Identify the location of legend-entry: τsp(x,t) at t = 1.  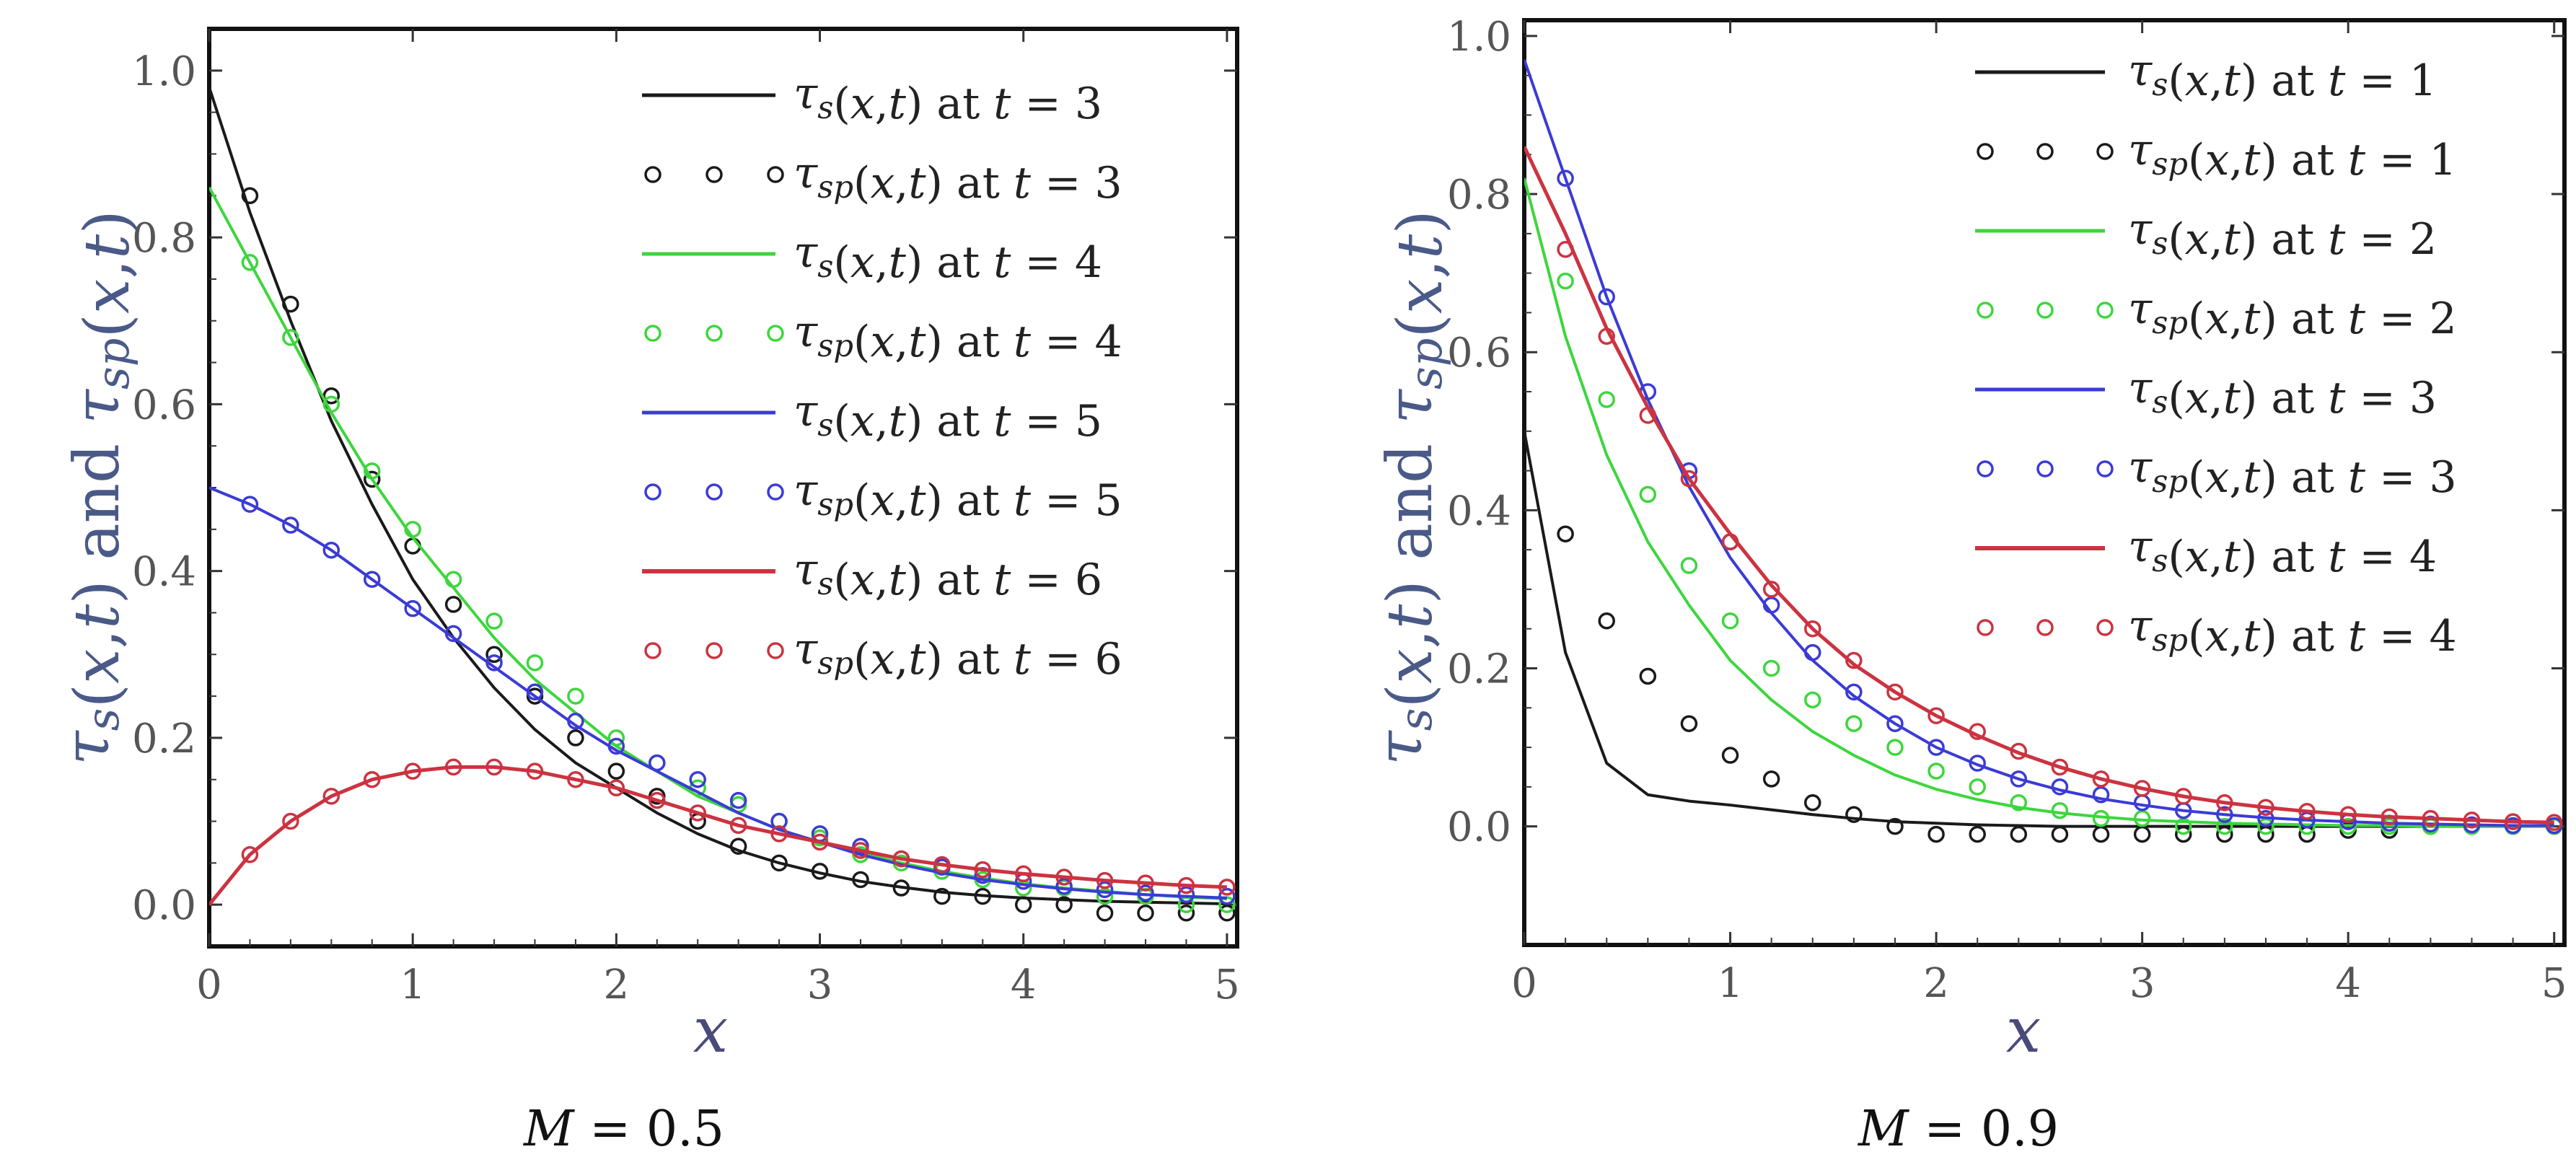
(2292, 155).